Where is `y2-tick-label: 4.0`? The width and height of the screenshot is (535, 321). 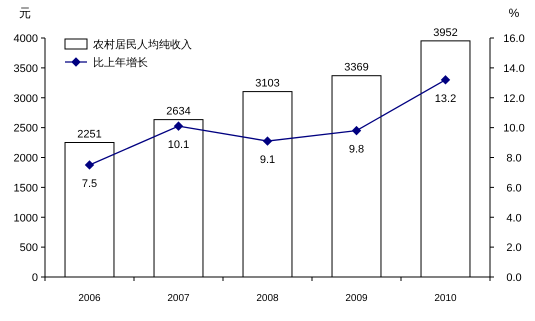 y2-tick-label: 4.0 is located at coordinates (514, 218).